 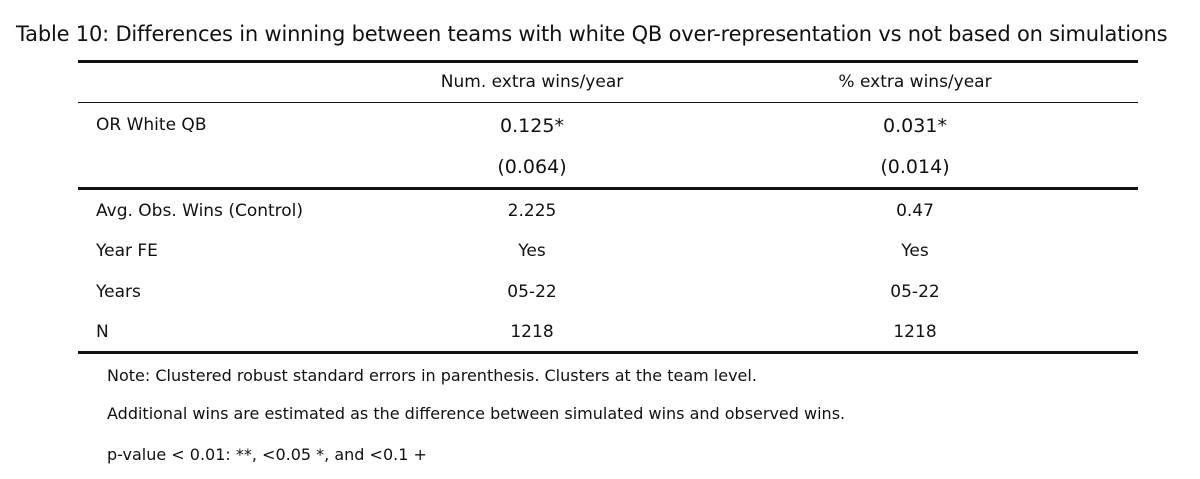 I want to click on years-num: 05-22, so click(x=532, y=292).